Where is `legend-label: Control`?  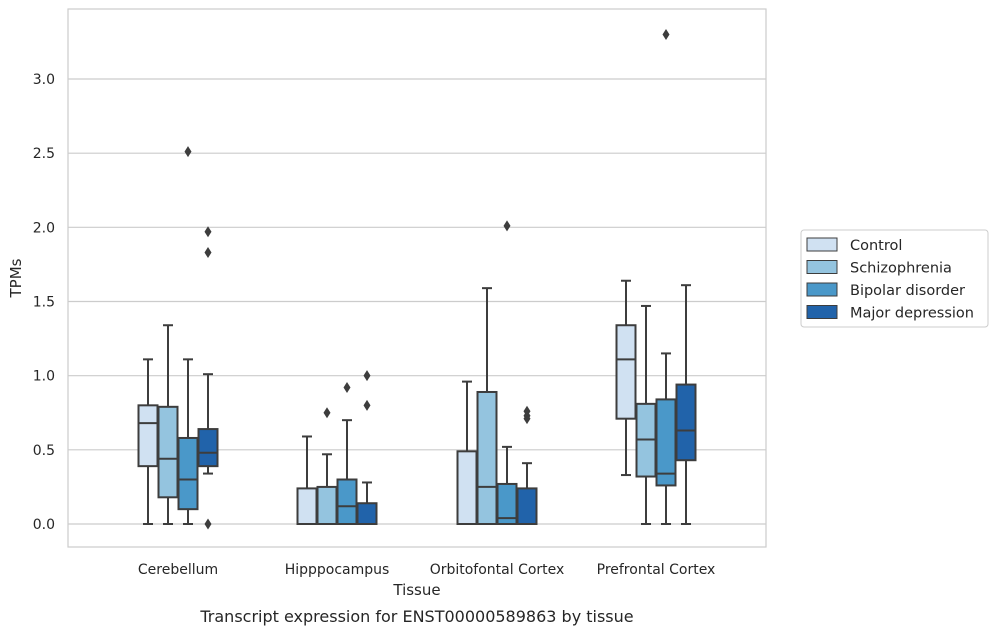
legend-label: Control is located at coordinates (876, 246).